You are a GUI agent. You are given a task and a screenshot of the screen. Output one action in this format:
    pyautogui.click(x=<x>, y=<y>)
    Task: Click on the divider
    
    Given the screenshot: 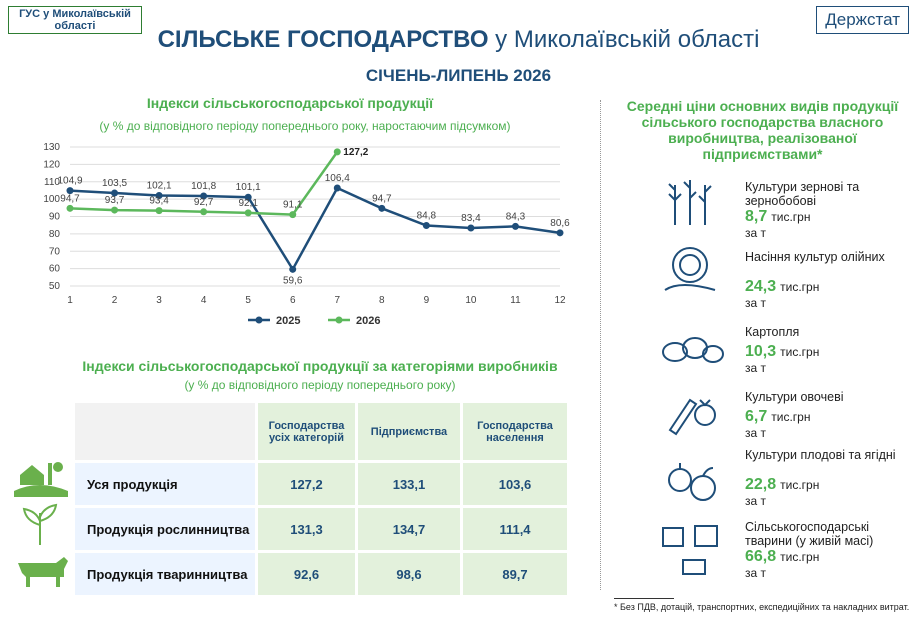 What is the action you would take?
    pyautogui.click(x=600, y=345)
    